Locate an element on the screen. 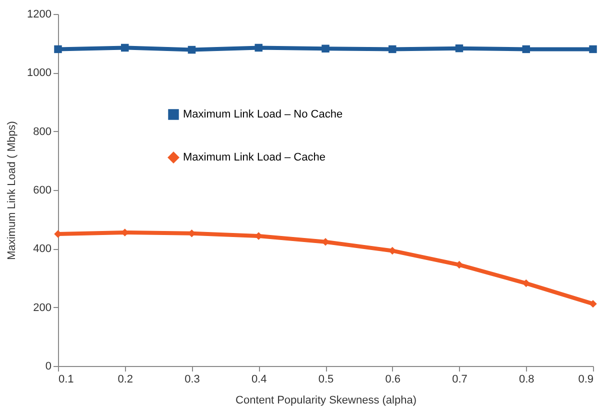  x-tick-label: 0.5 is located at coordinates (326, 380).